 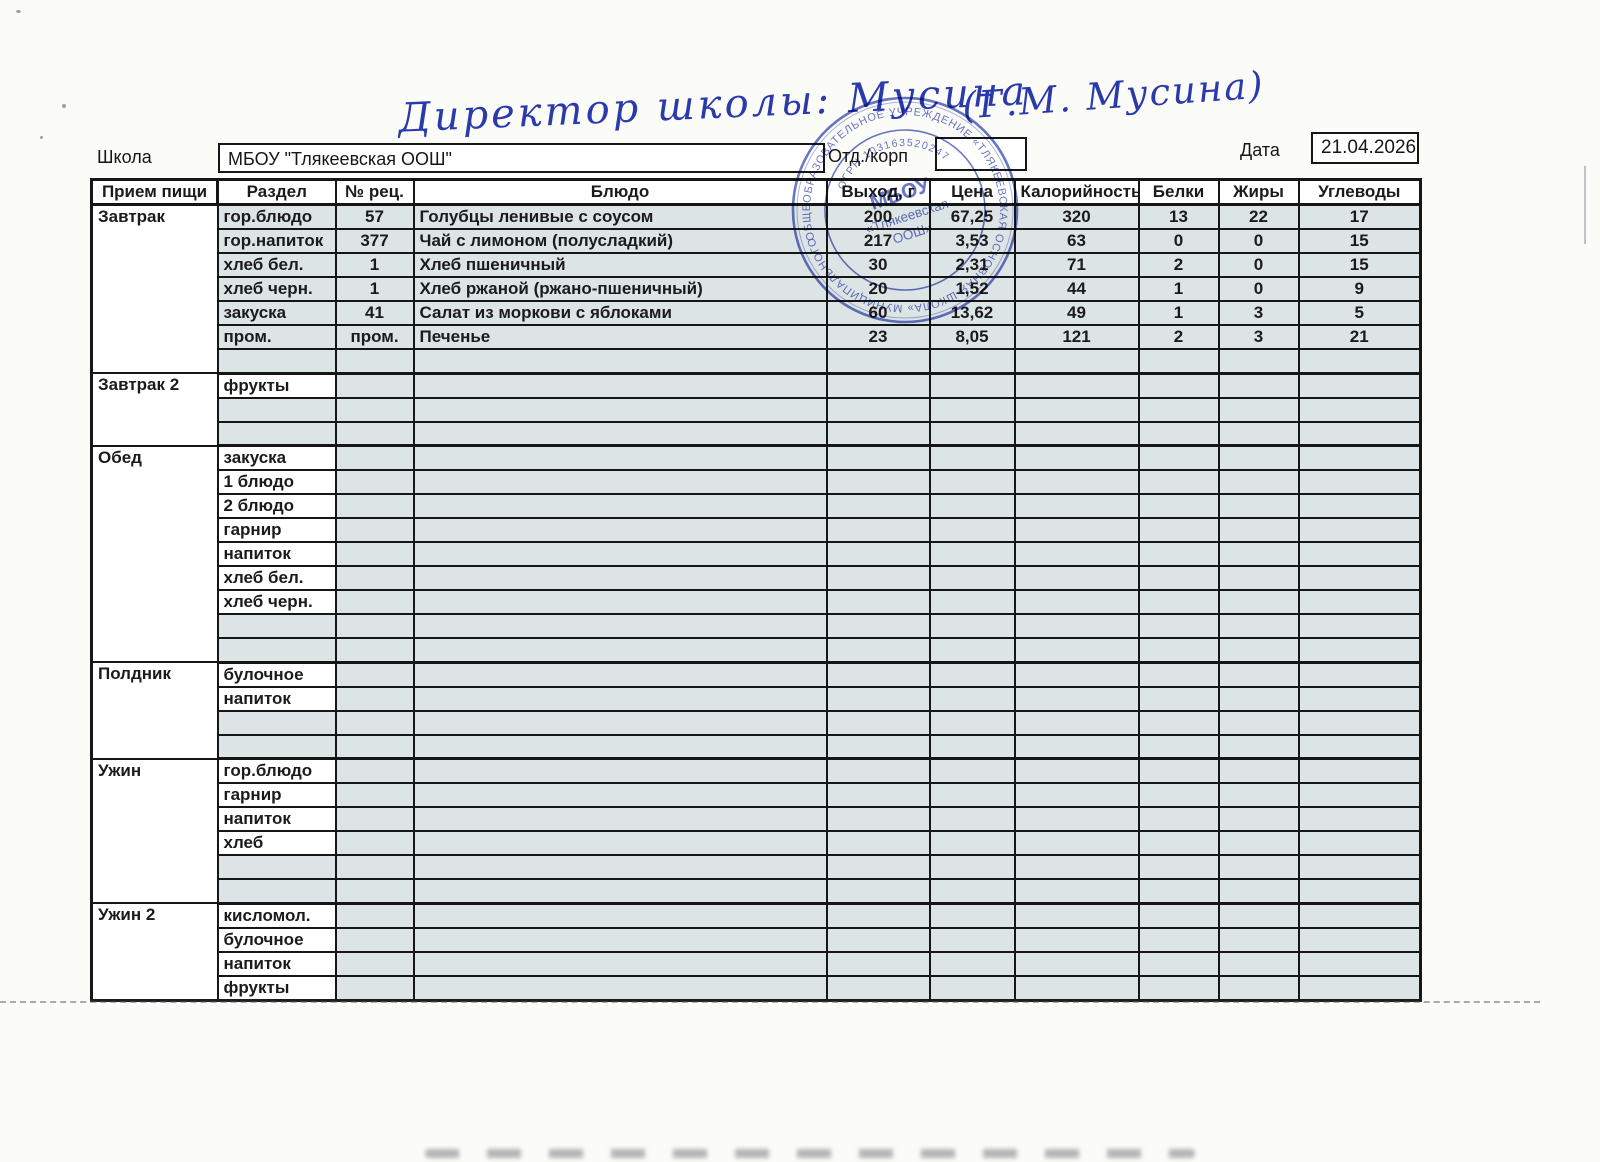 I want to click on meal-cell: Завтрак, so click(x=154, y=288).